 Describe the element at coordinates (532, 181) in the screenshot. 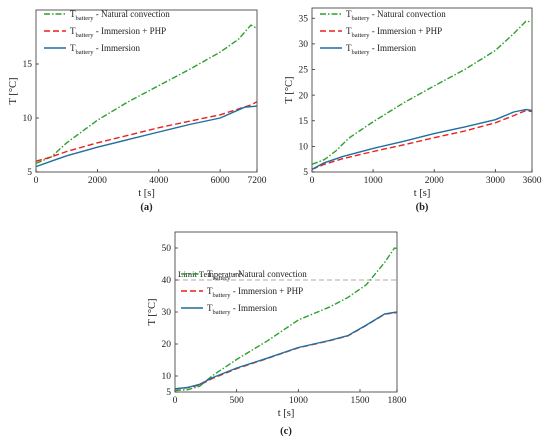

I see `x-tick-label-b: 3600` at that location.